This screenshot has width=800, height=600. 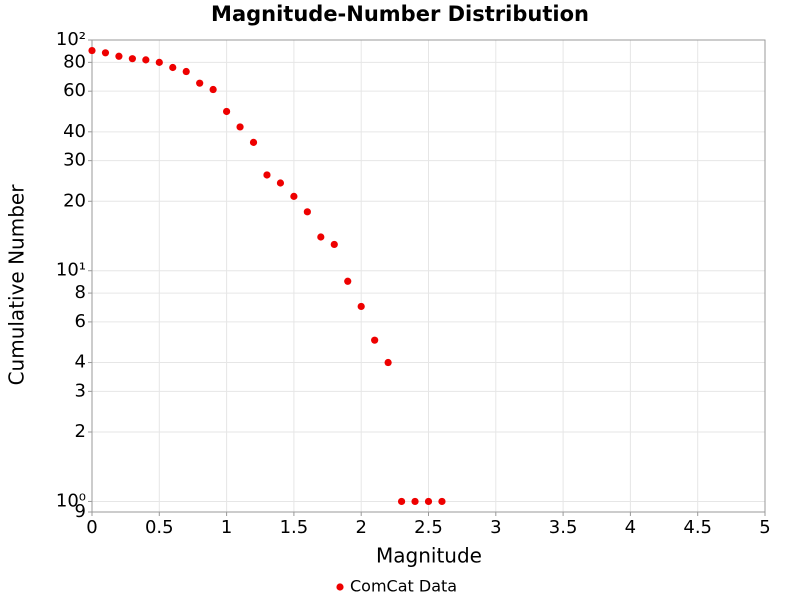 I want to click on y-tick-label: 9, so click(x=80, y=511).